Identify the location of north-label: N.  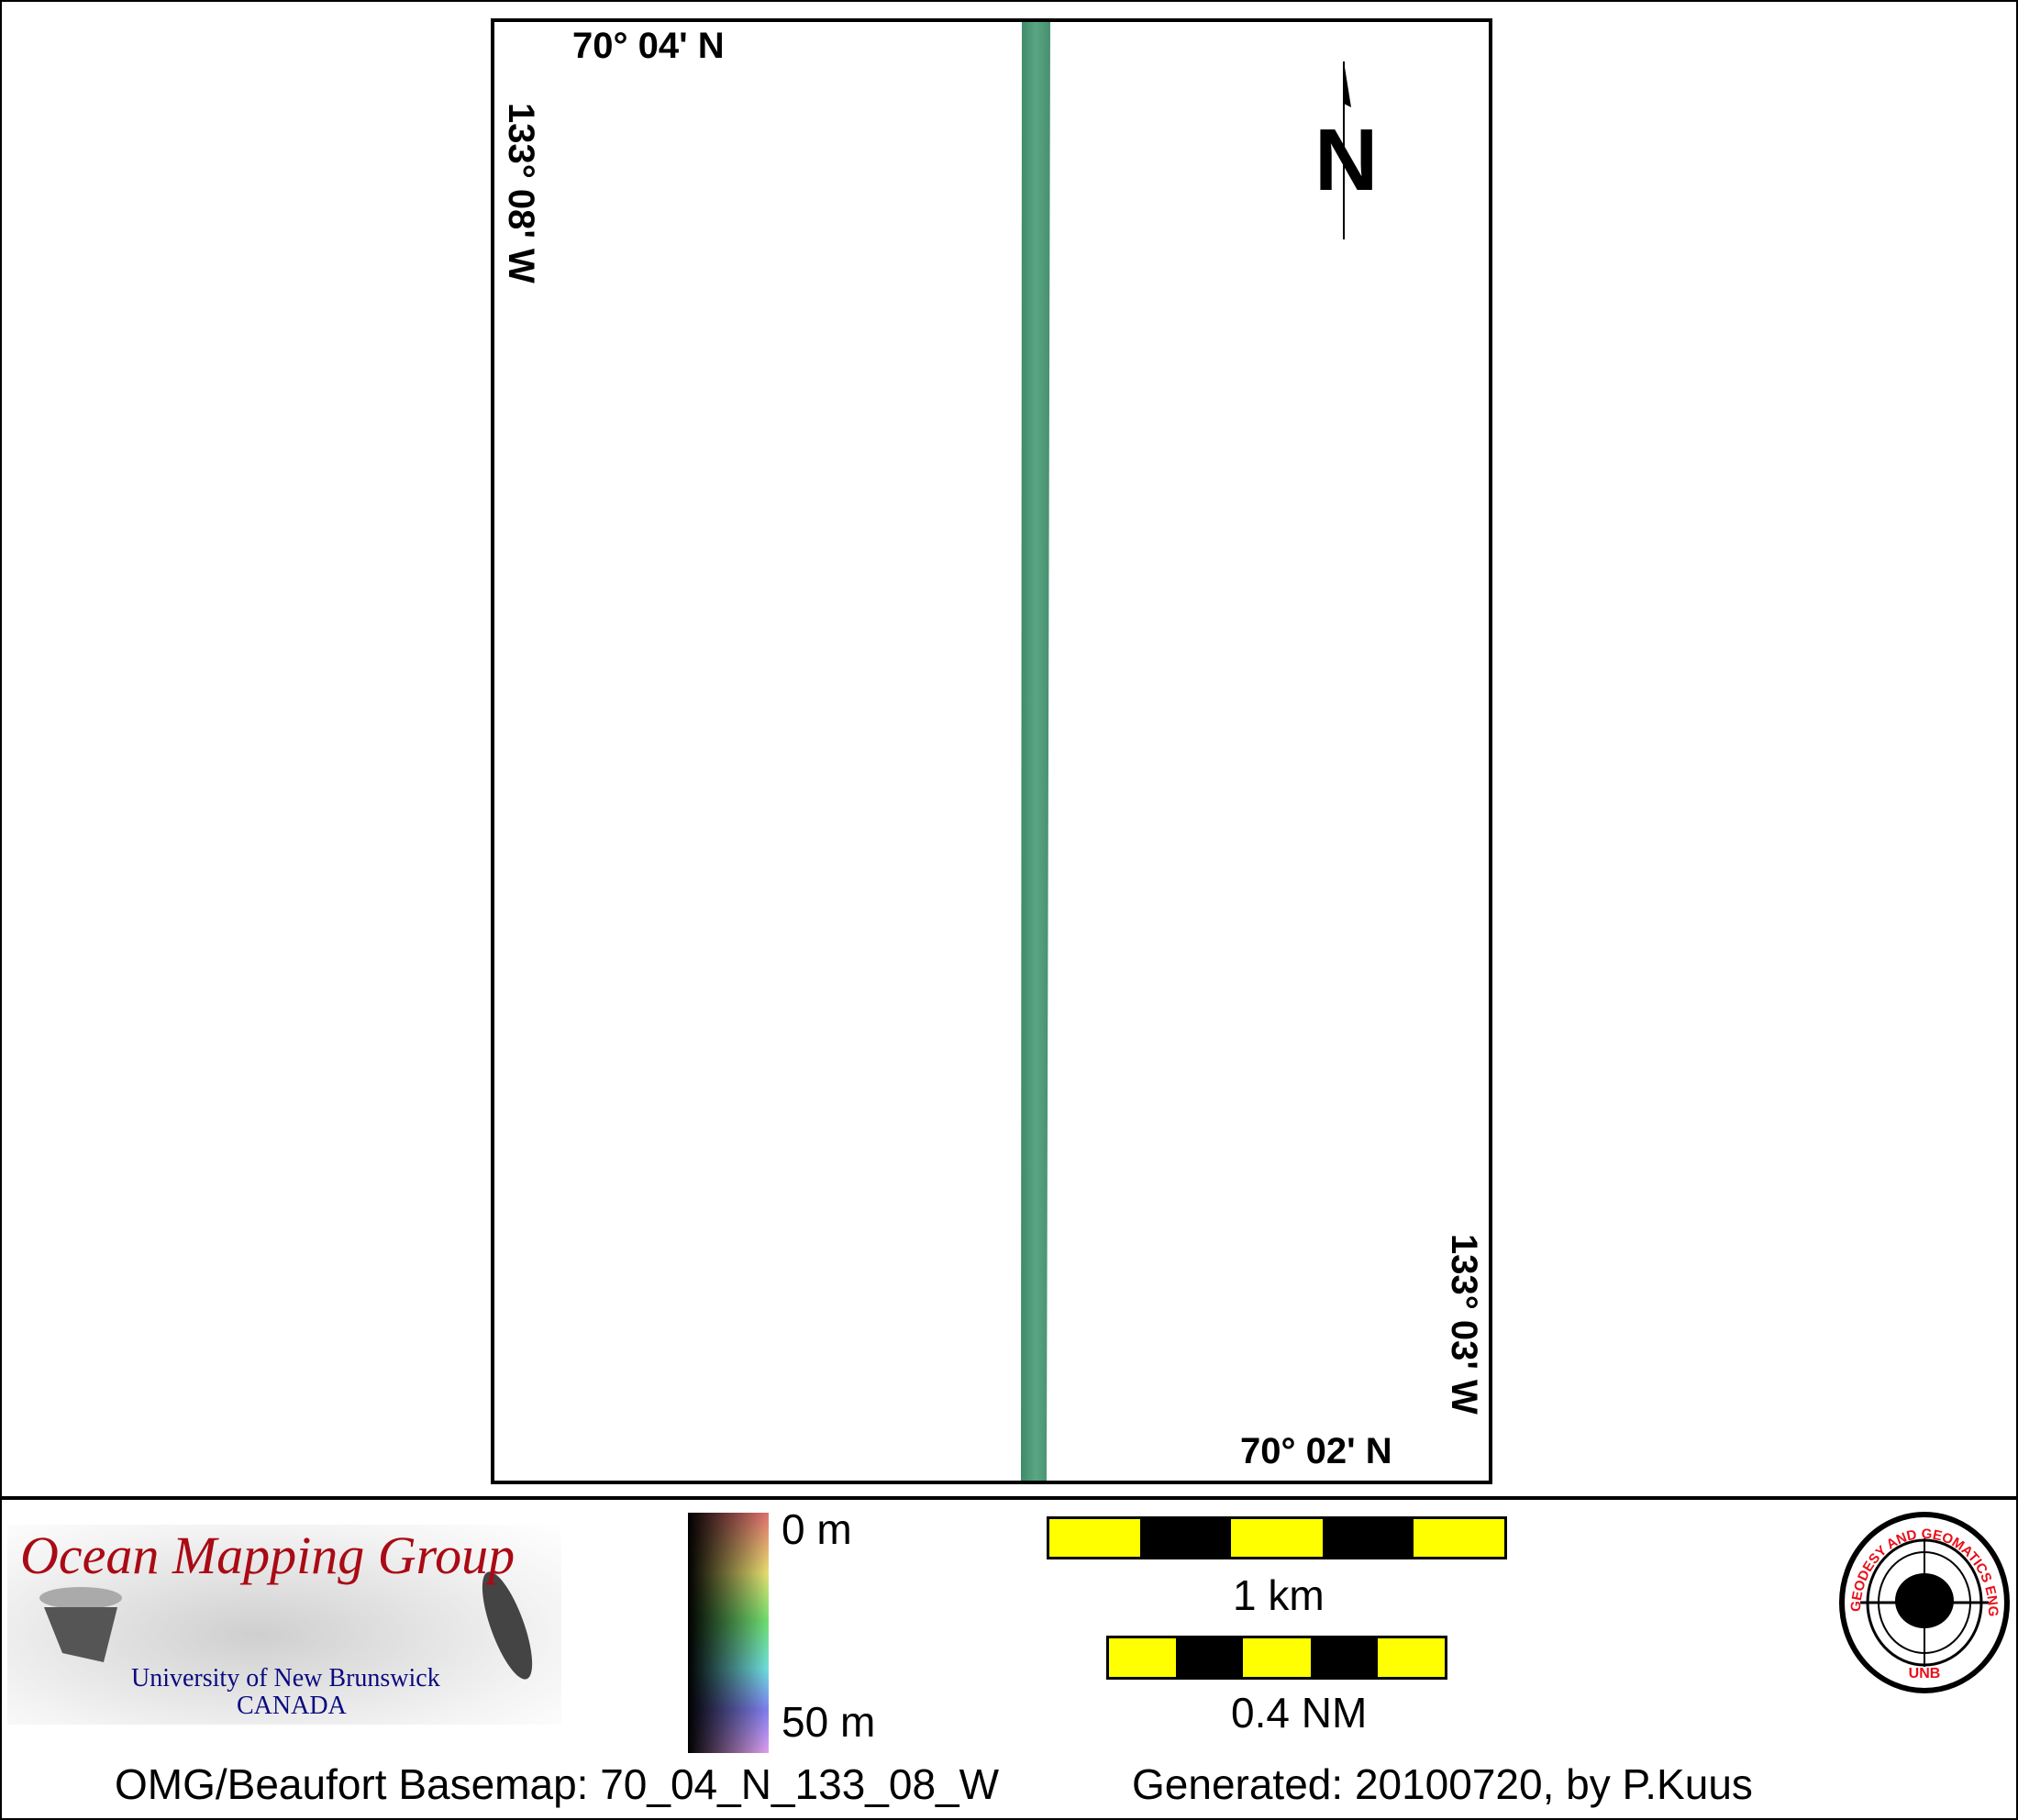
(1346, 160).